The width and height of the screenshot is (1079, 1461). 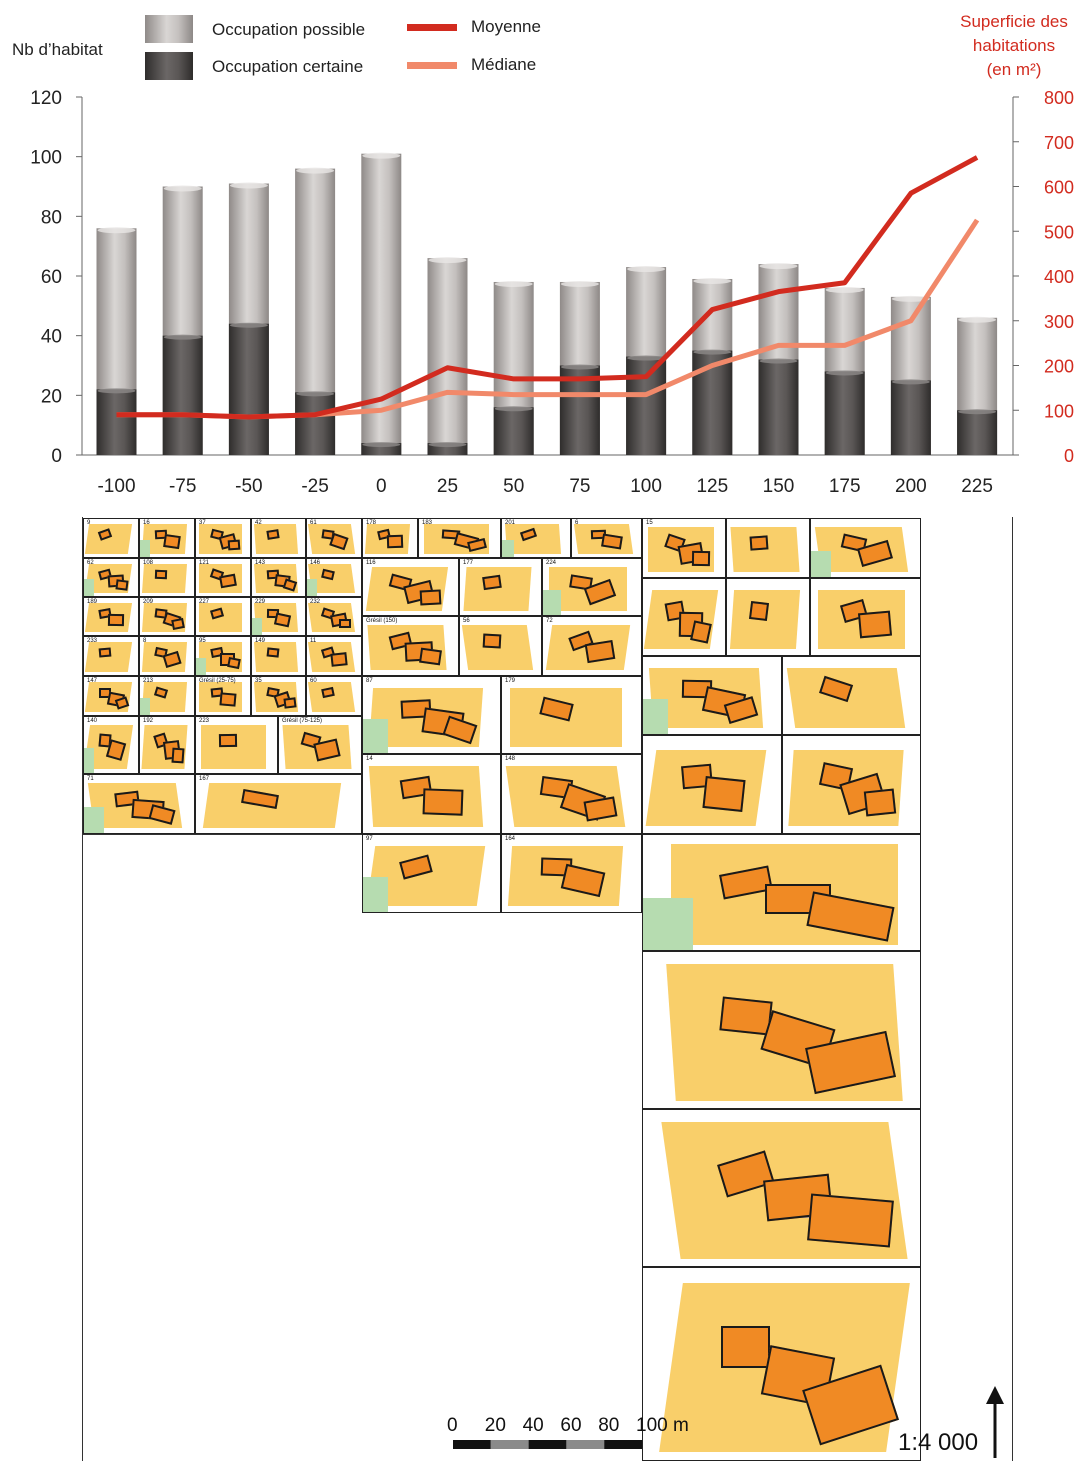 I want to click on house-plan-thumbnail: 177, so click(x=500, y=587).